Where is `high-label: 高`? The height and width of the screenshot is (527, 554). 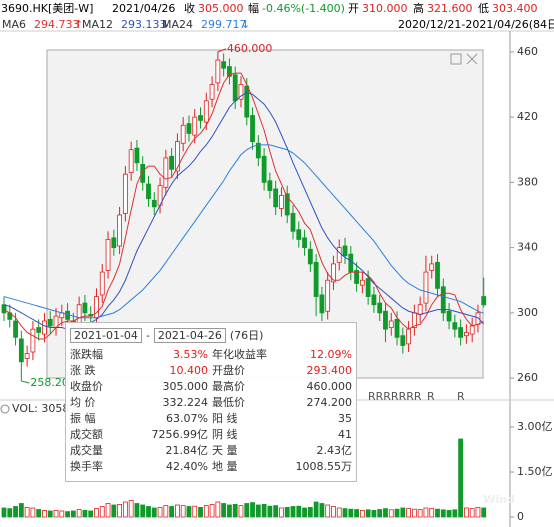
high-label: 高 is located at coordinates (418, 8).